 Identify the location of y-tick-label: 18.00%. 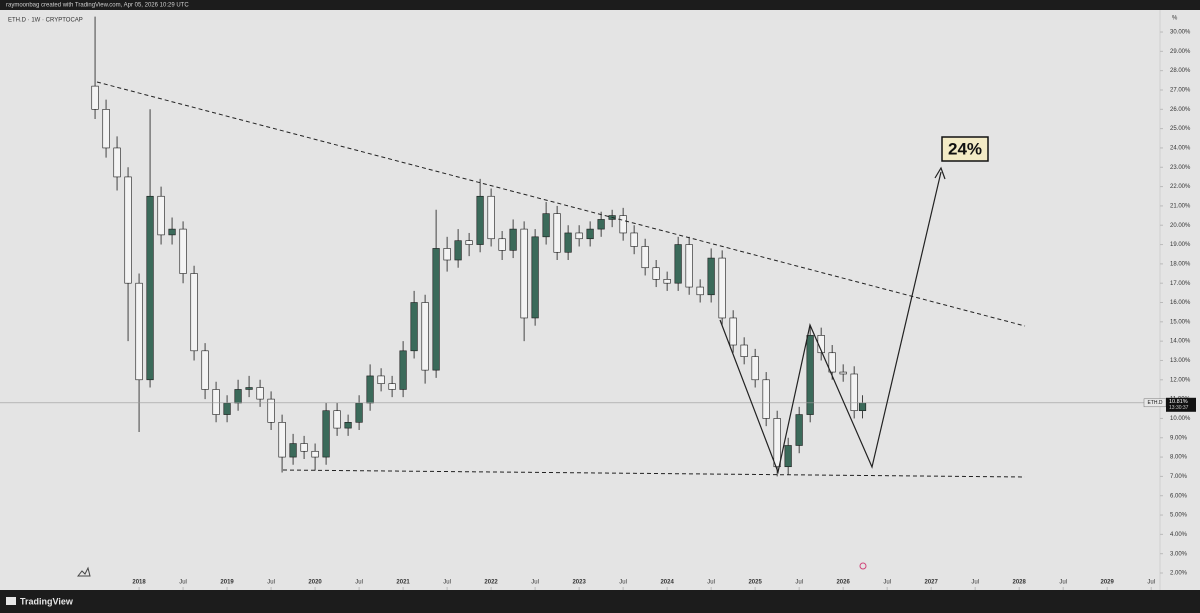
(1180, 264).